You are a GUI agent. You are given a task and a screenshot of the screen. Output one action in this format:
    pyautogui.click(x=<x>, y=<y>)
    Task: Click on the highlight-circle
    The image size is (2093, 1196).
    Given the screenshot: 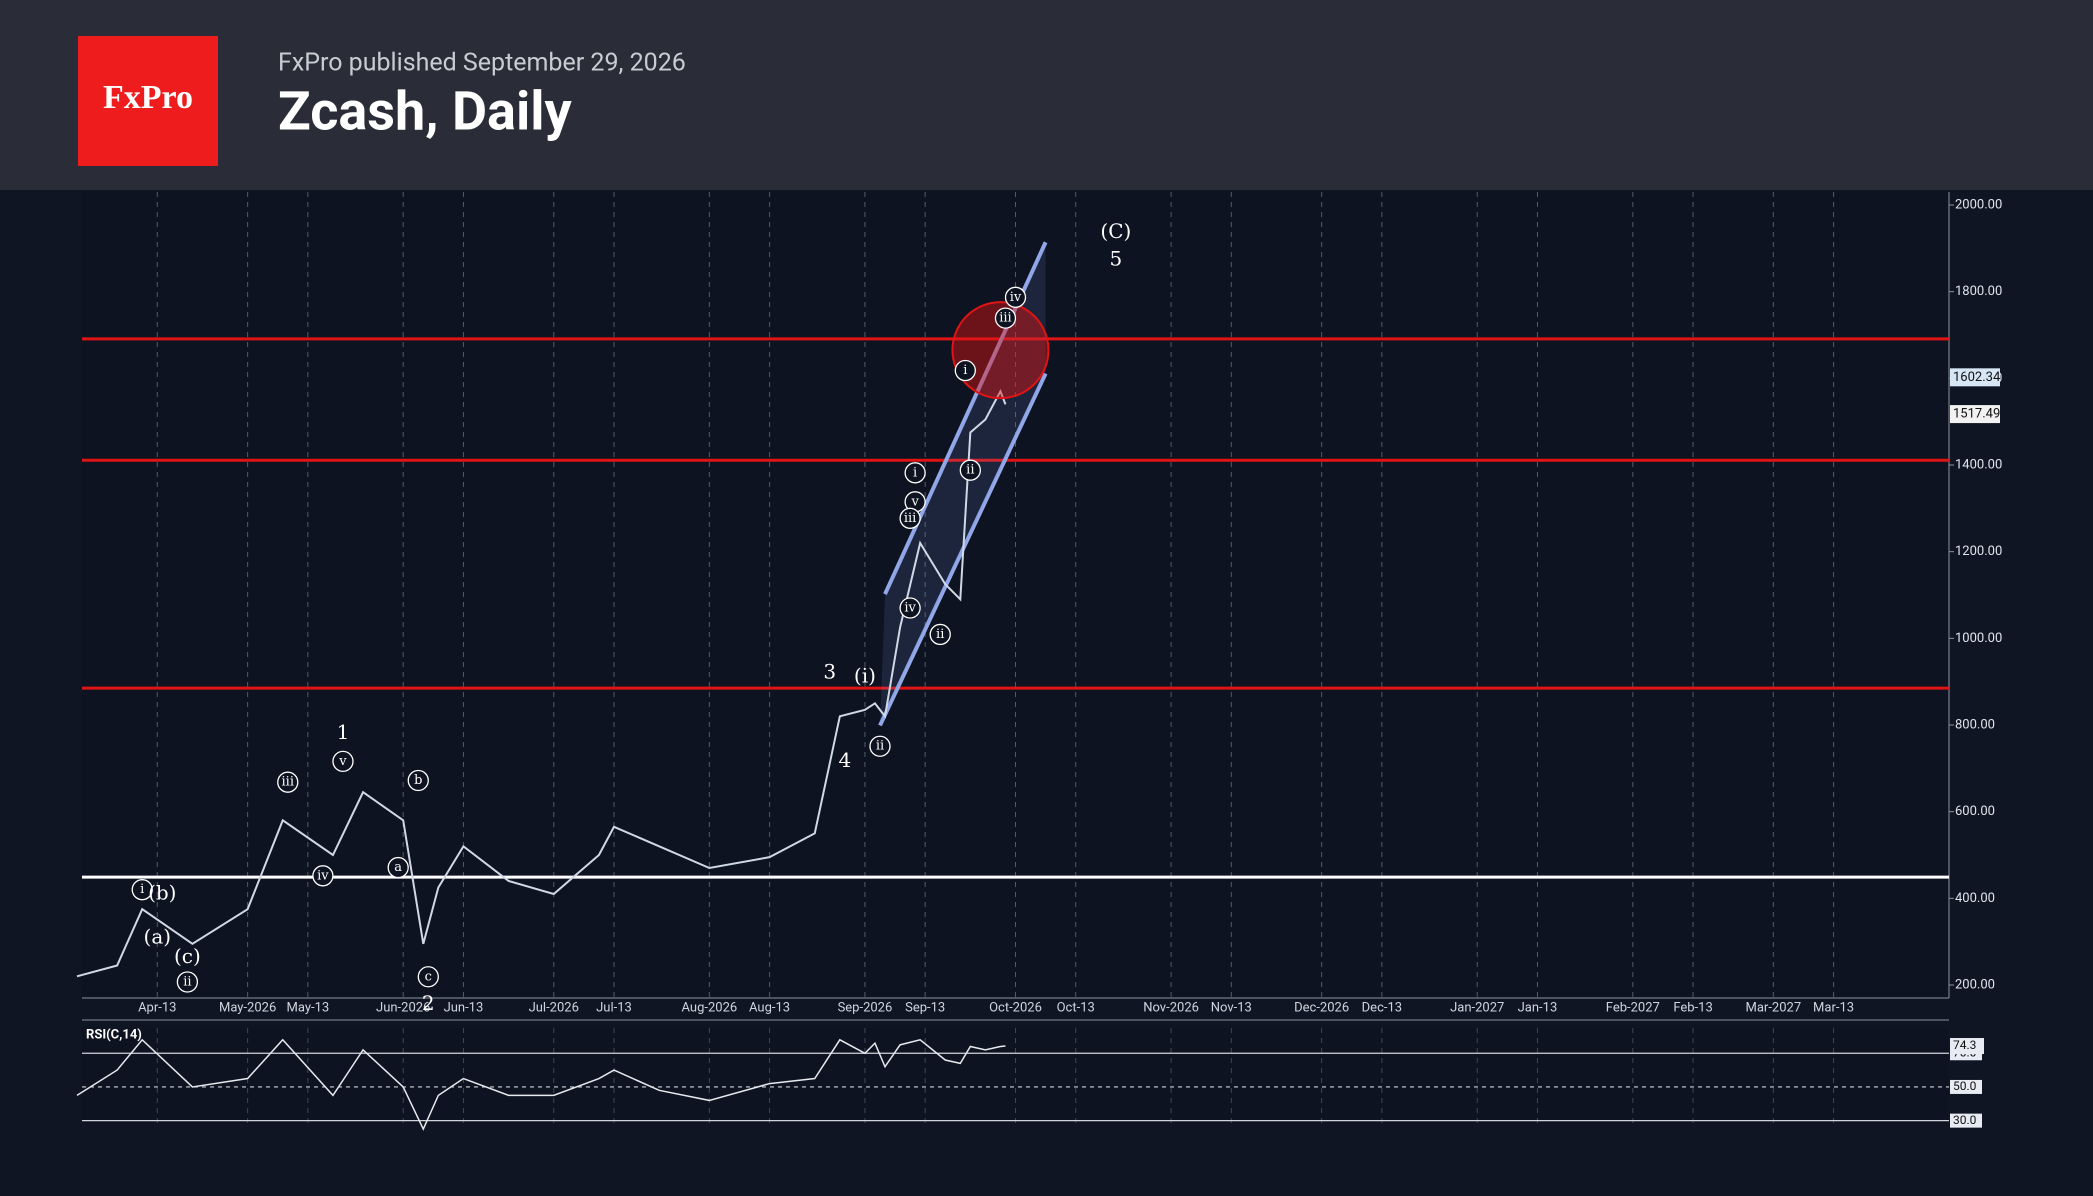 What is the action you would take?
    pyautogui.click(x=1000, y=350)
    